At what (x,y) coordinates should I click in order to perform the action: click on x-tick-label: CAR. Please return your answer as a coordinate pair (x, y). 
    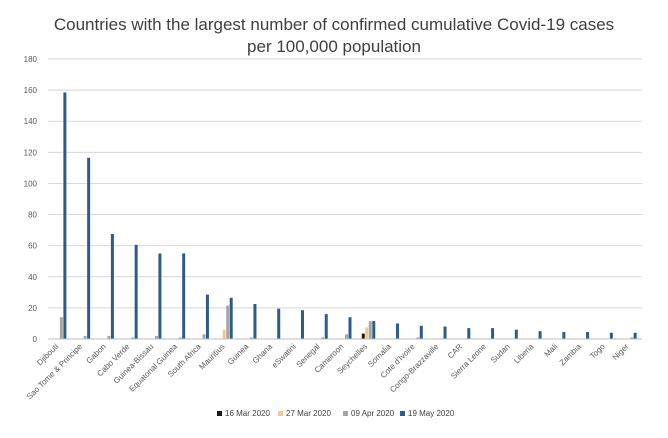
    Looking at the image, I should click on (455, 351).